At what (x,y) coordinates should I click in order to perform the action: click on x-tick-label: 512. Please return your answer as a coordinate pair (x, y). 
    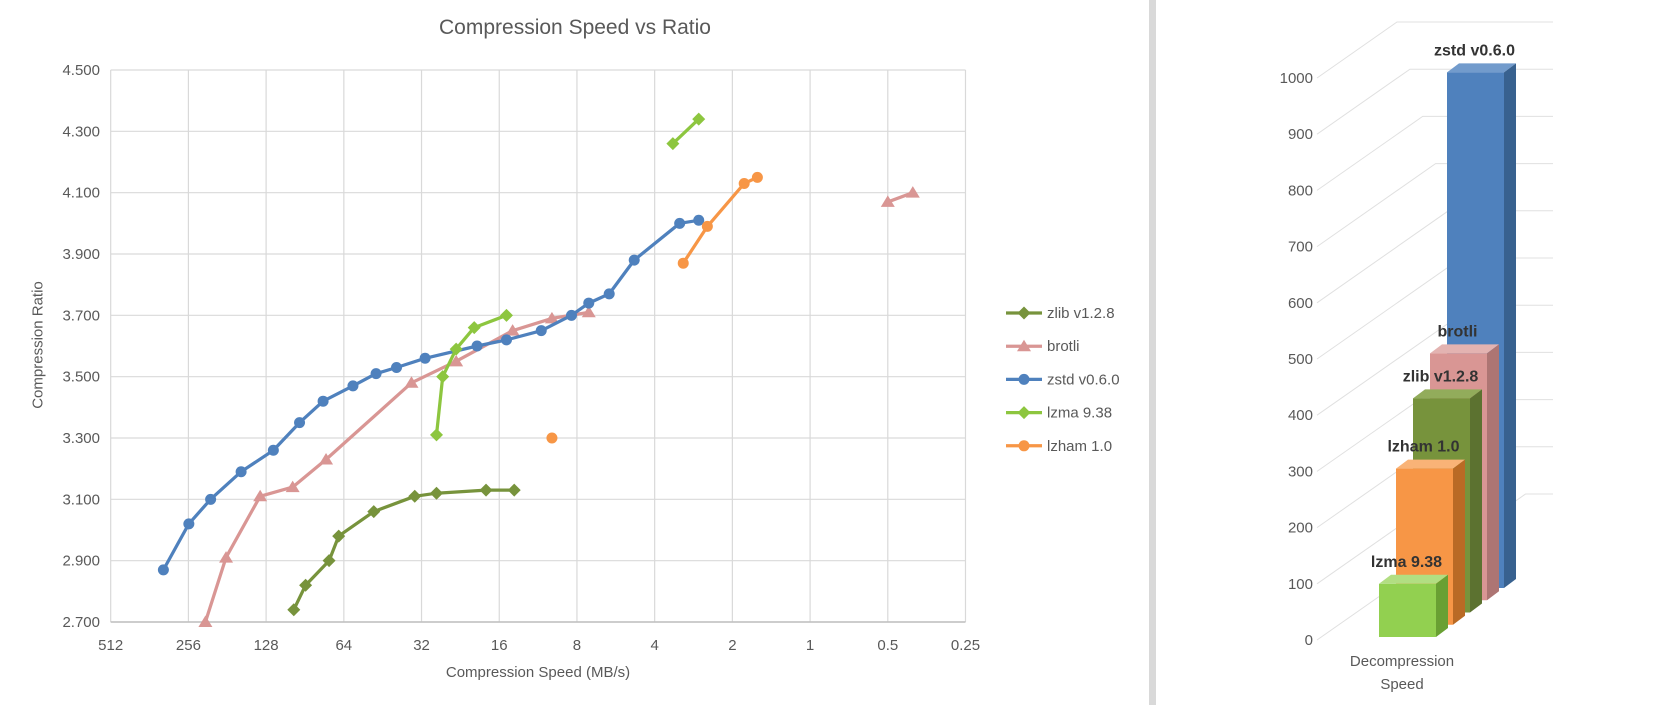
    Looking at the image, I should click on (110, 645).